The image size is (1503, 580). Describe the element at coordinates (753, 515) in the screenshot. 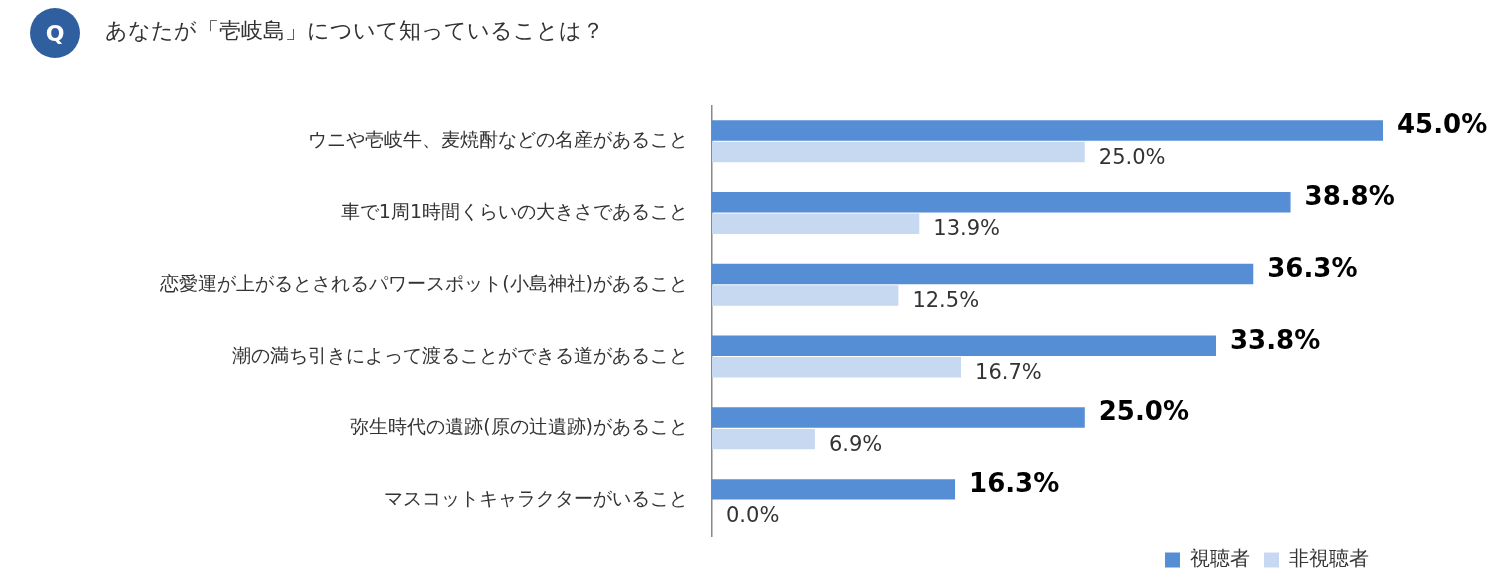

I see `data-label: 0.0%` at that location.